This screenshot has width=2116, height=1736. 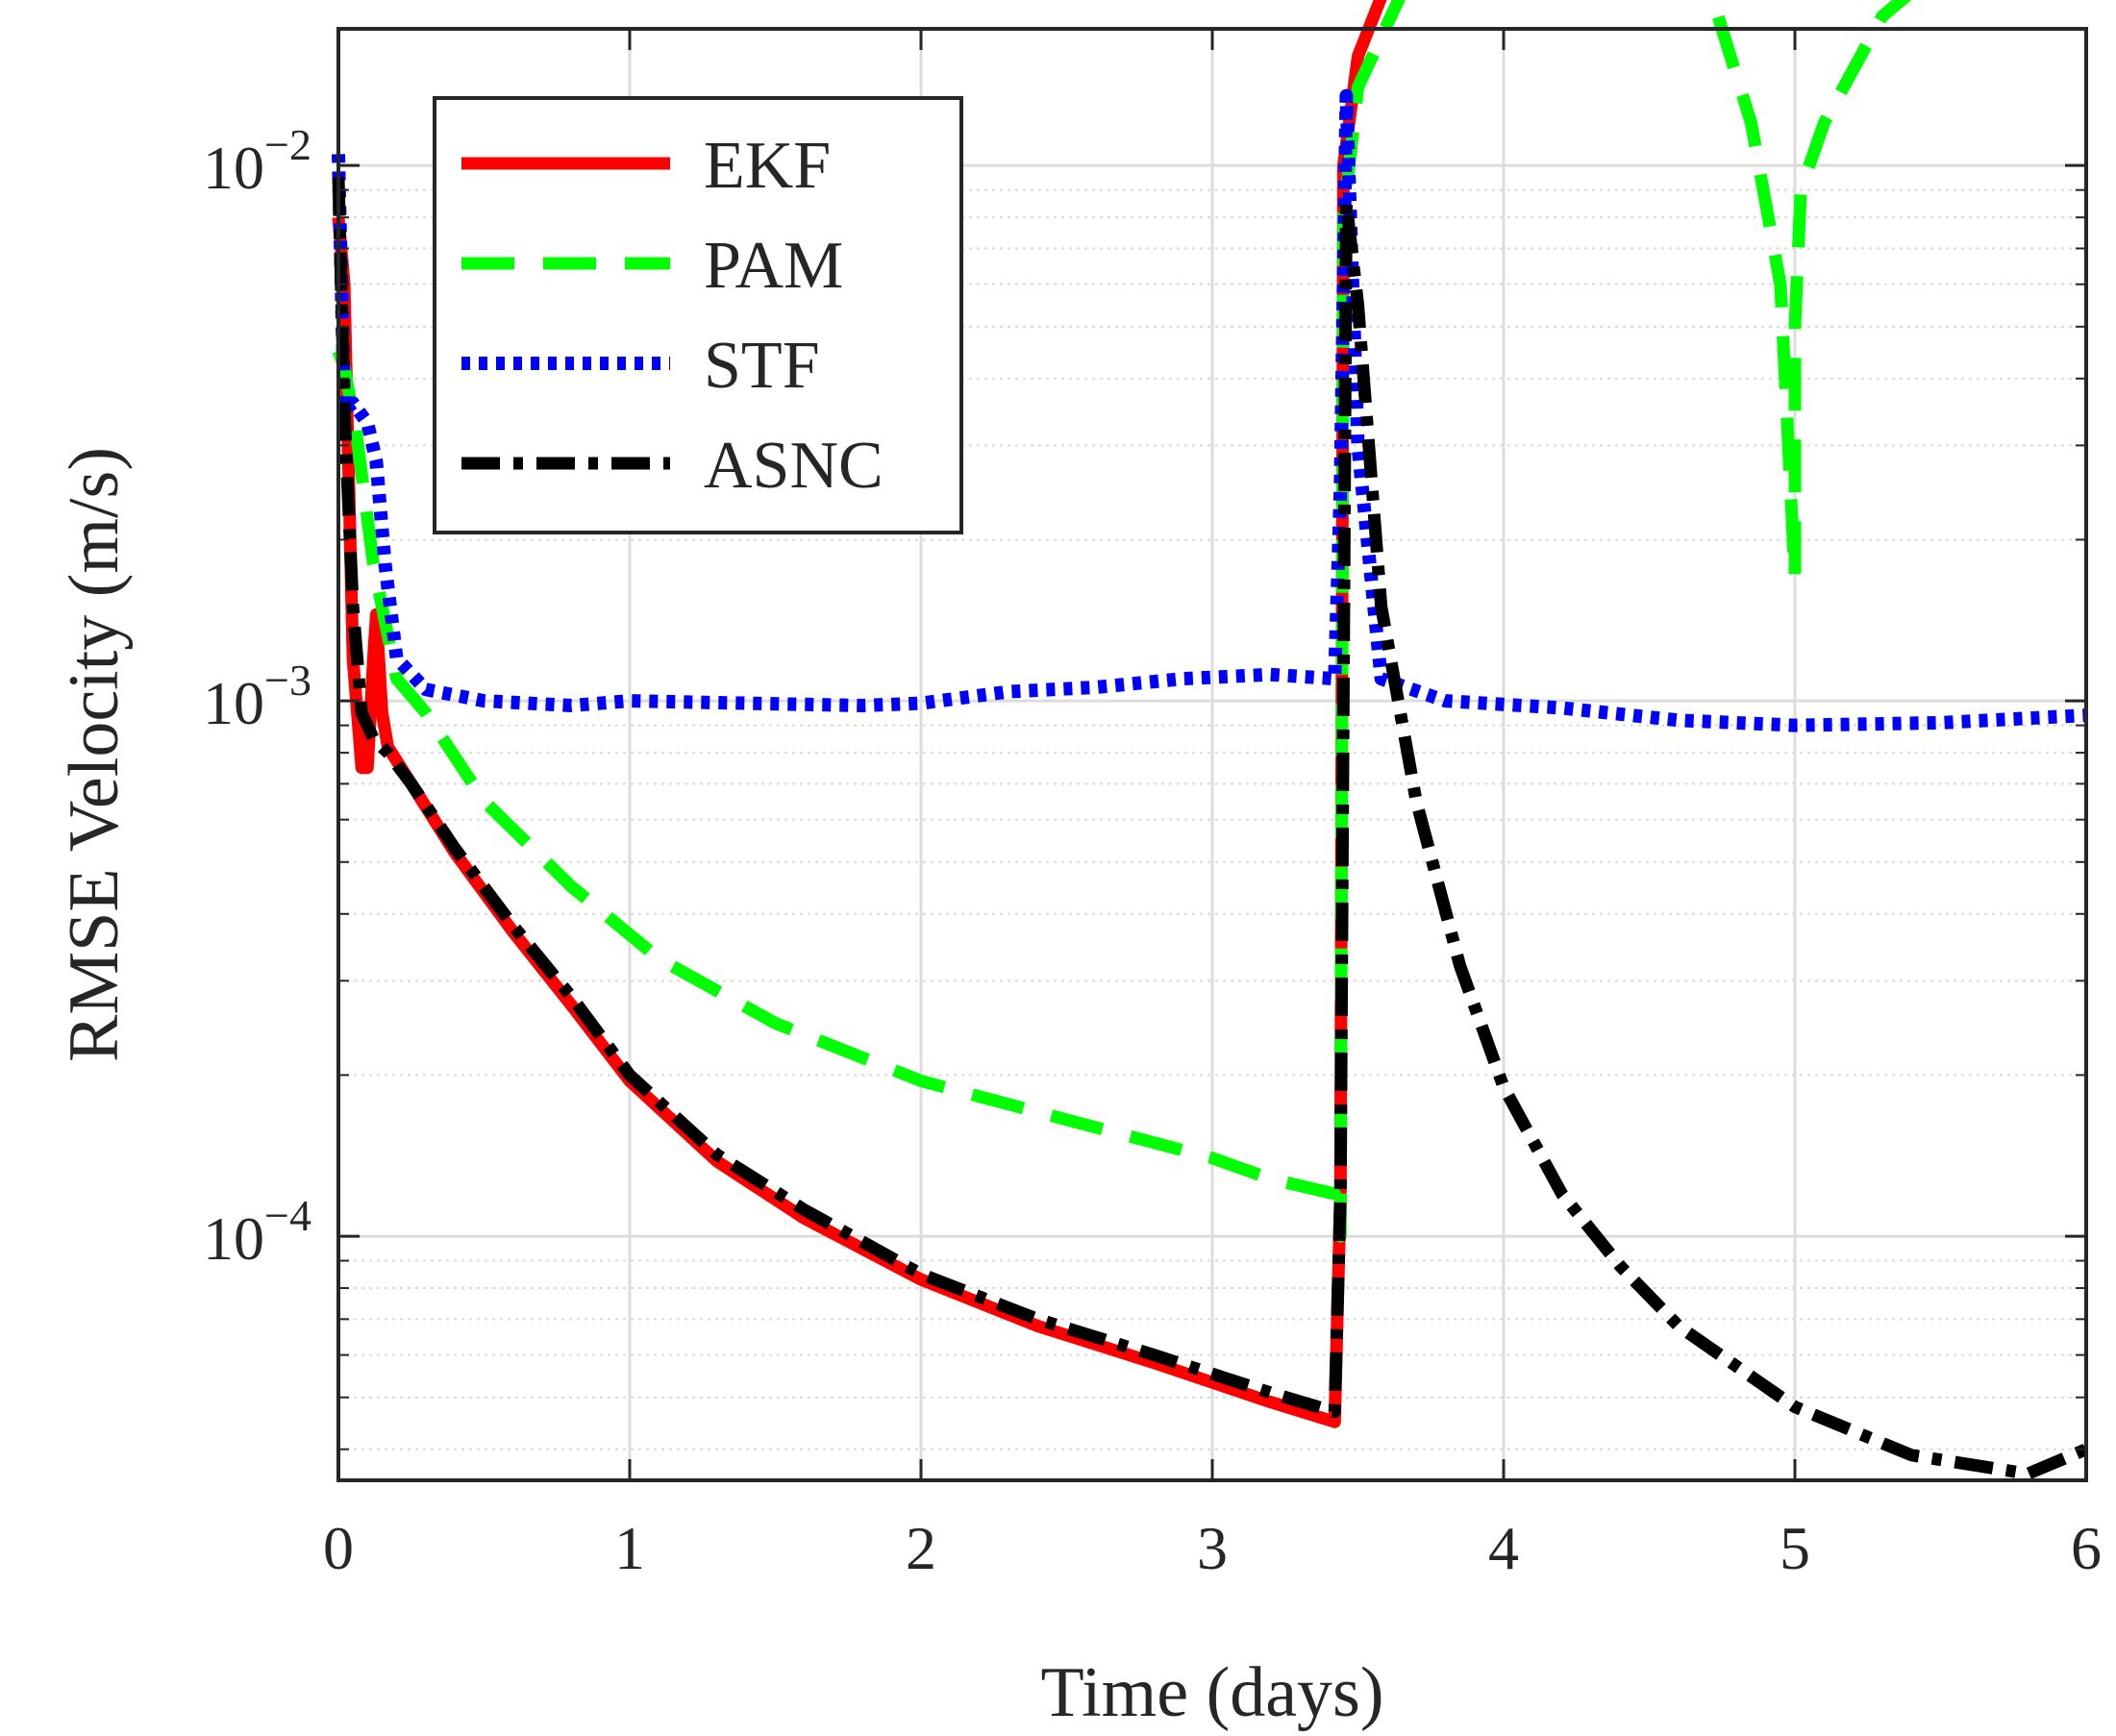 What do you see at coordinates (672, 316) in the screenshot?
I see `legend-entries: EKF PAM STF ASNC` at bounding box center [672, 316].